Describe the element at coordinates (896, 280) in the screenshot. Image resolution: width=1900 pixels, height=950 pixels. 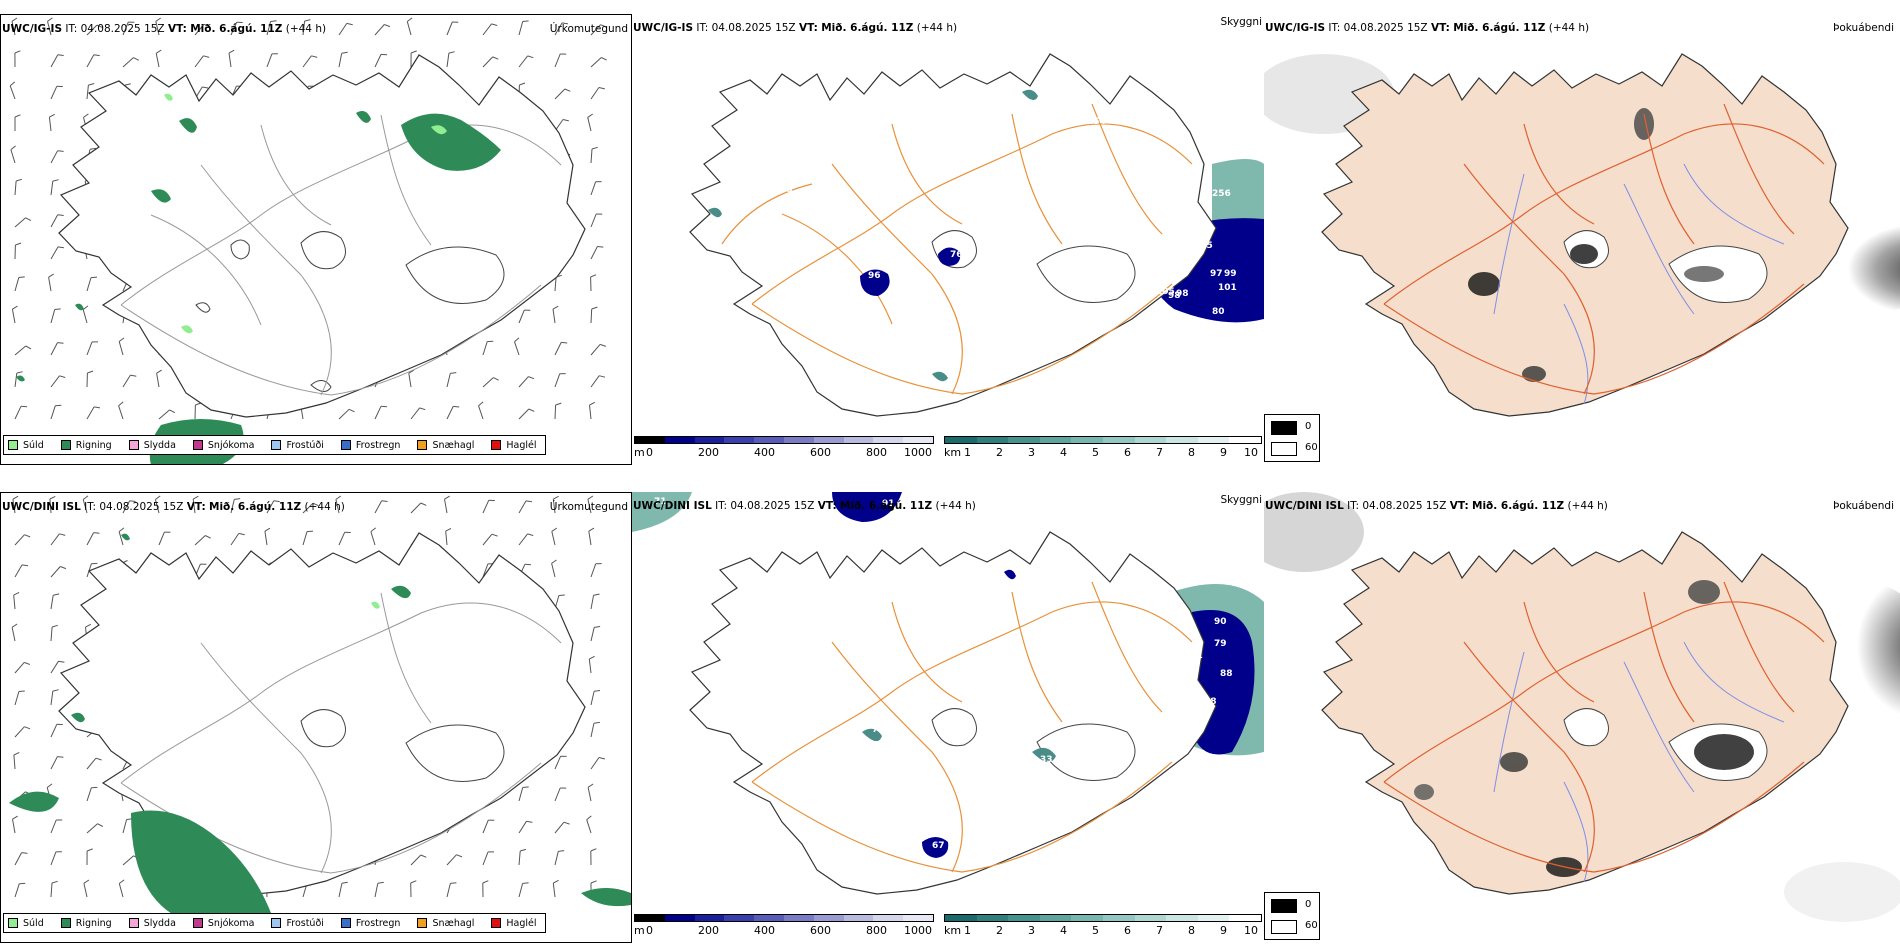
I see `cloud-base-value: 97` at that location.